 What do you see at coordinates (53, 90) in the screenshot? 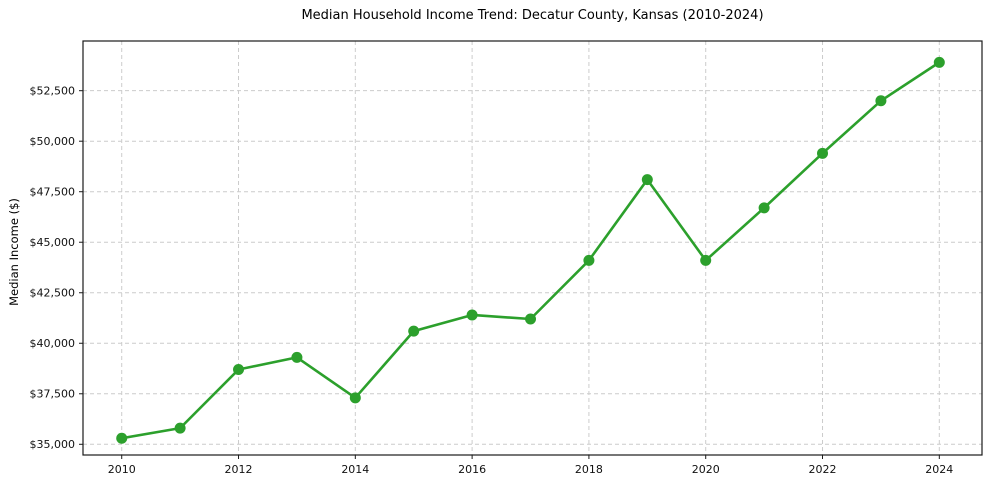
I see `y-tick-label: $52,500` at bounding box center [53, 90].